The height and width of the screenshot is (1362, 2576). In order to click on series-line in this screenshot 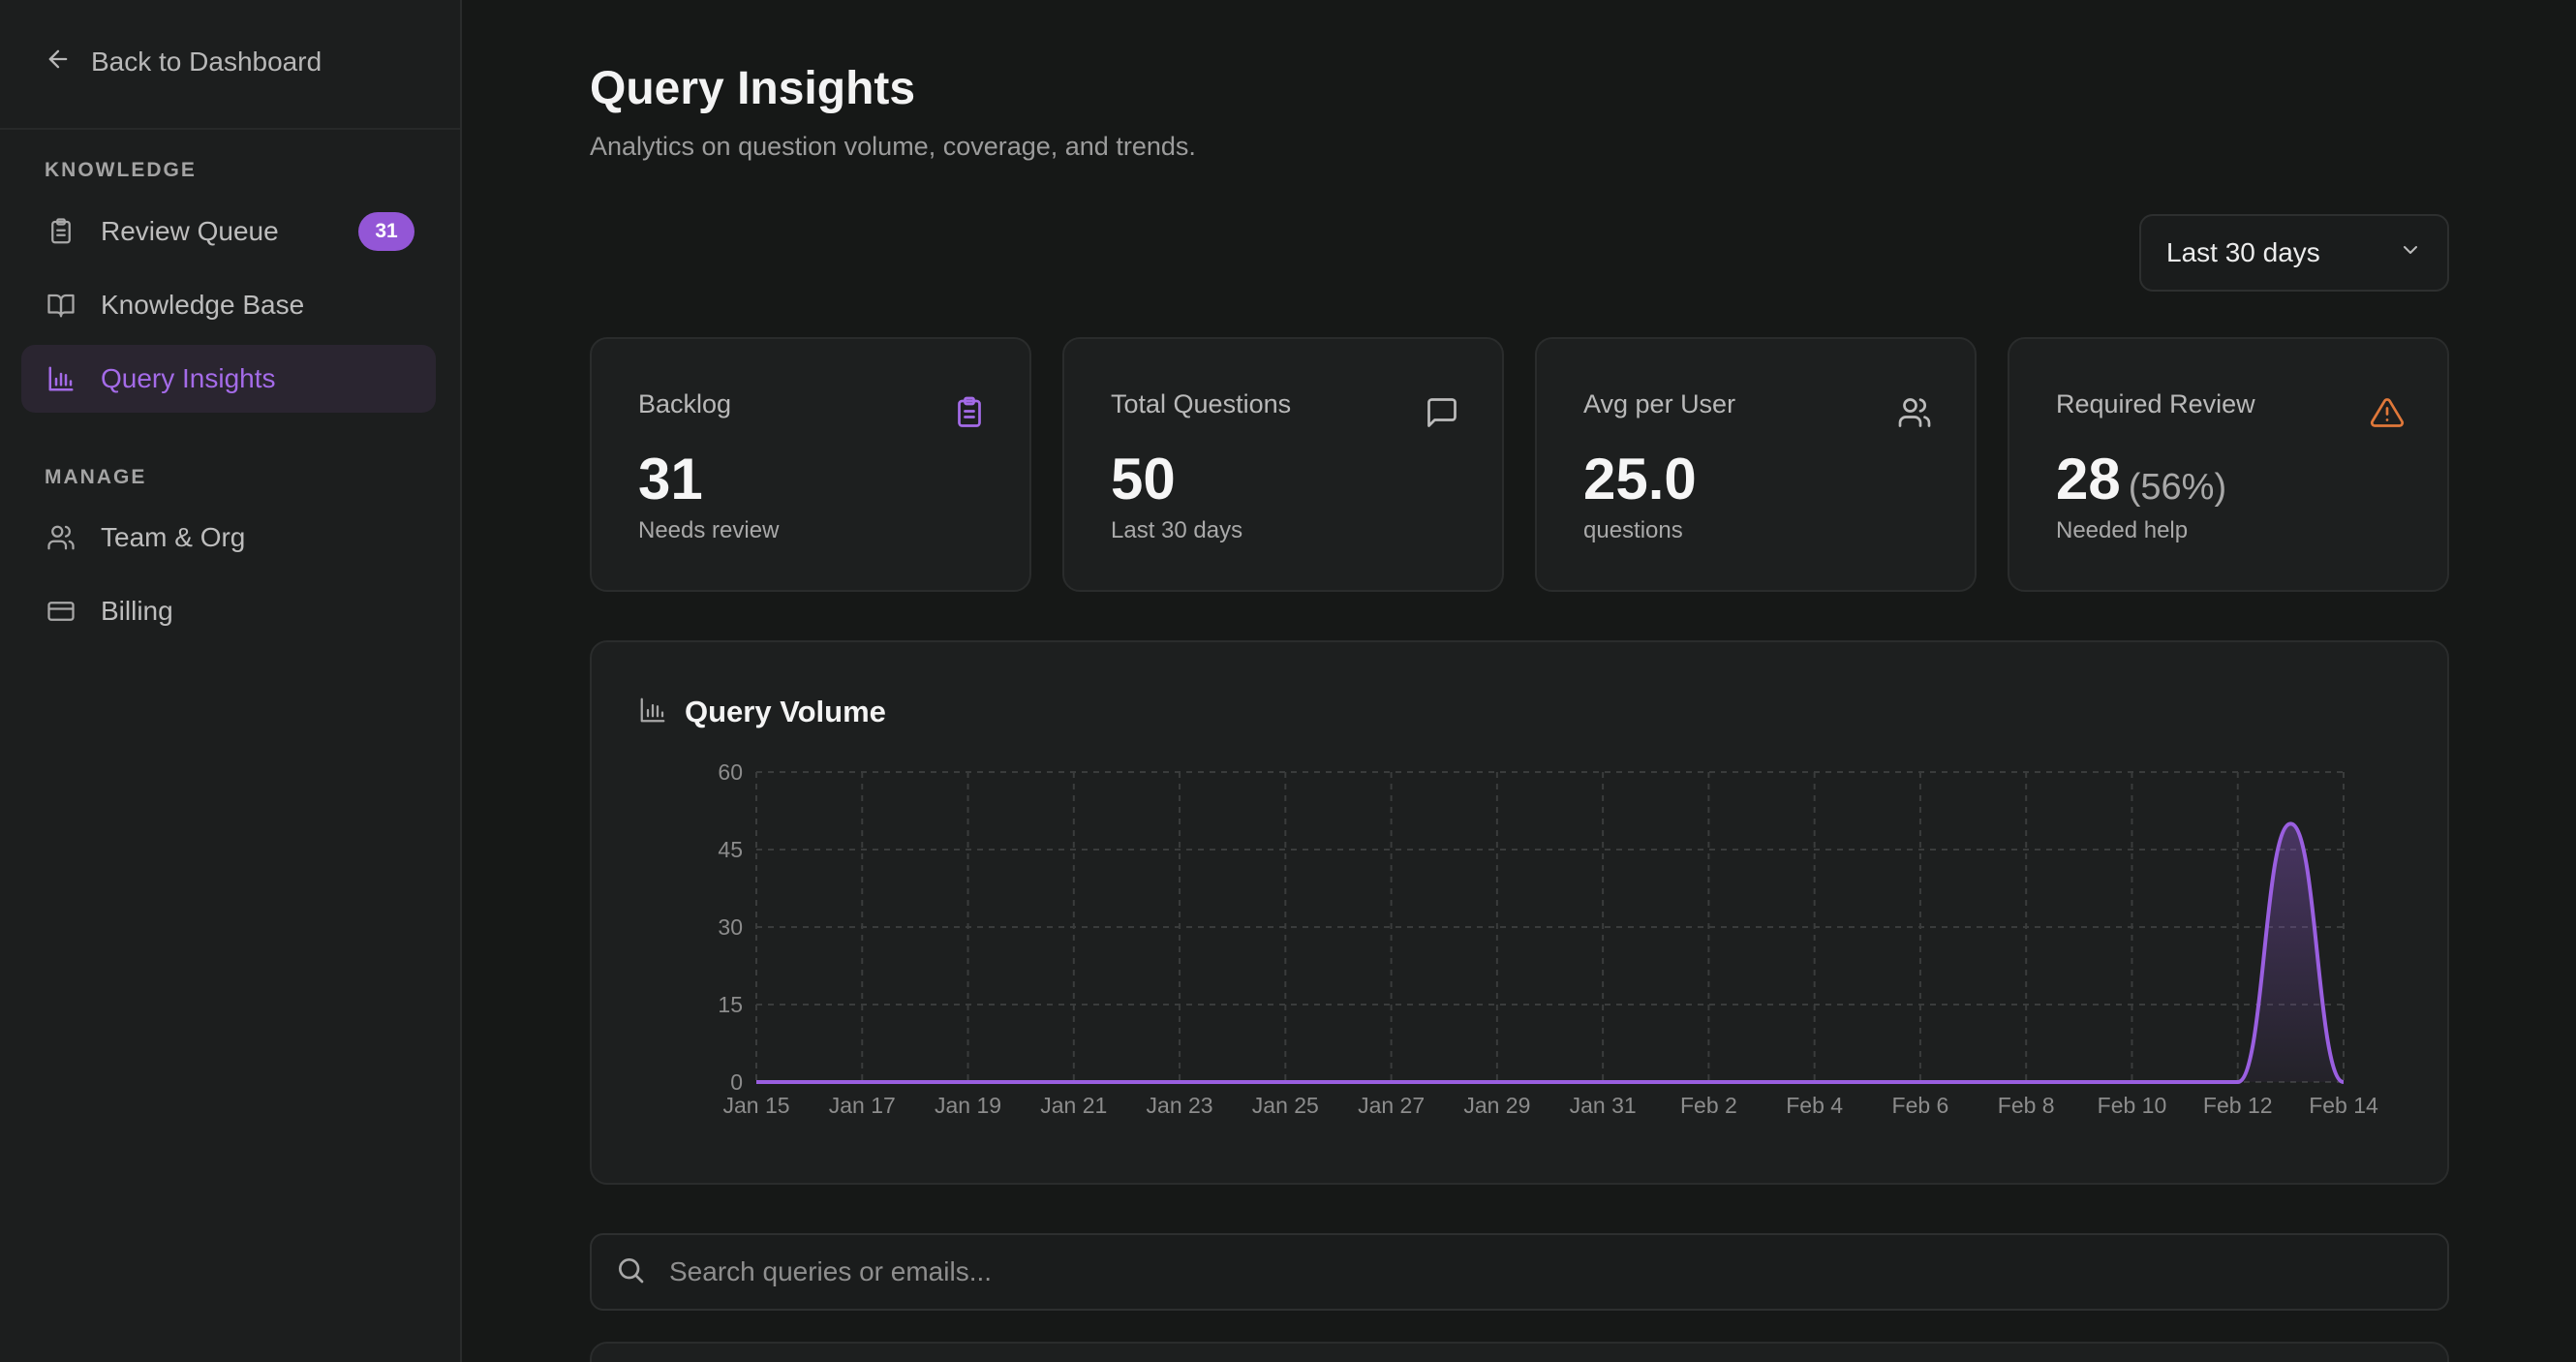, I will do `click(1550, 952)`.